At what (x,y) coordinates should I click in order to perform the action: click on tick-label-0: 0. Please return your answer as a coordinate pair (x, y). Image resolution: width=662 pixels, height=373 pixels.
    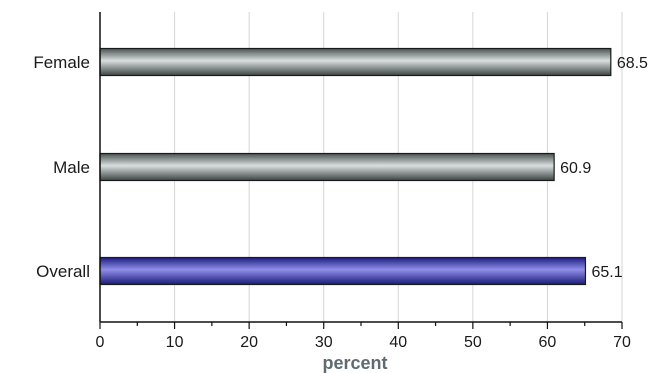
    Looking at the image, I should click on (100, 342).